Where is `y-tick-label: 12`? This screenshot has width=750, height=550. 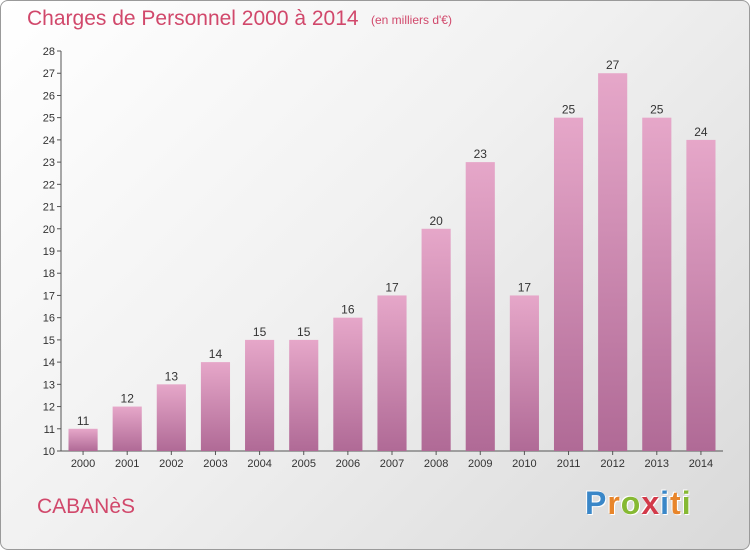 y-tick-label: 12 is located at coordinates (49, 408).